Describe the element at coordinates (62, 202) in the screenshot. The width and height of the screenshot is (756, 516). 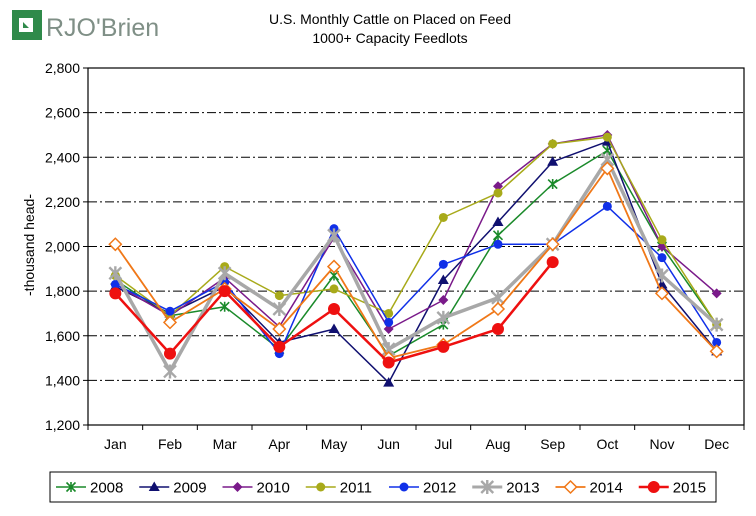
I see `y-tick-label: 2,200` at that location.